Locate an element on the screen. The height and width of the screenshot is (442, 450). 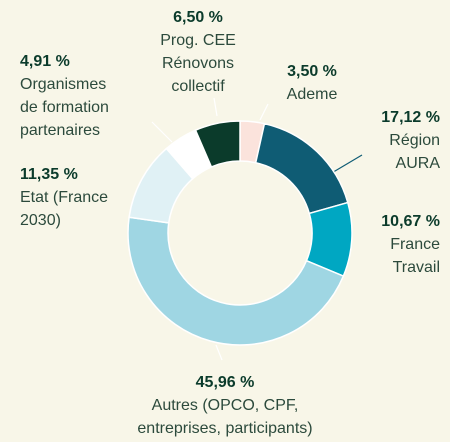
category-label: Etat (France is located at coordinates (64, 197).